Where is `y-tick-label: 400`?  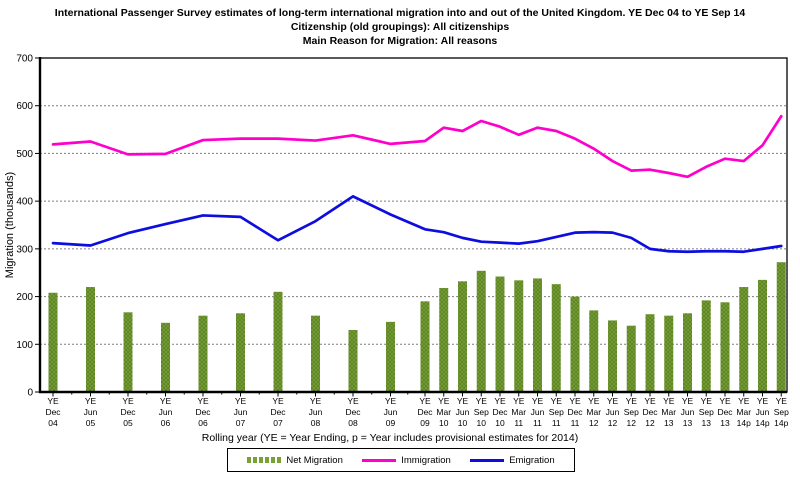 y-tick-label: 400 is located at coordinates (24, 202).